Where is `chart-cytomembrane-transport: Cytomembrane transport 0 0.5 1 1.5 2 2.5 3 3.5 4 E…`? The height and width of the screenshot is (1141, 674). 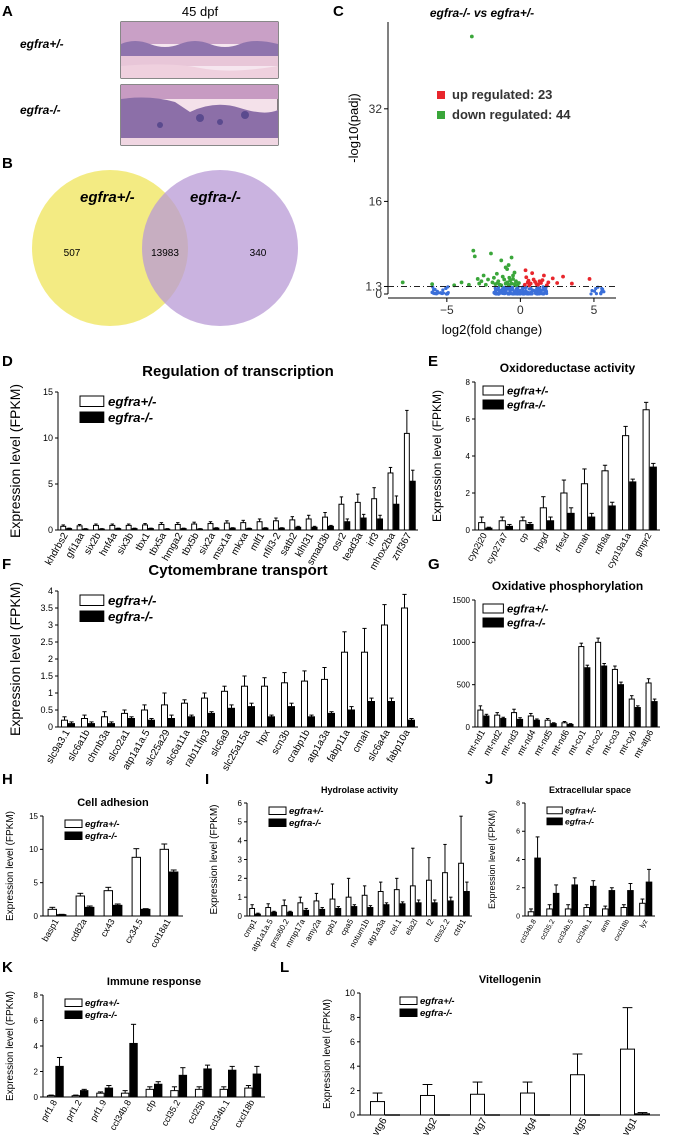 chart-cytomembrane-transport: Cytomembrane transport 0 0.5 1 1.5 2 2.5 3 3.5 4 E… is located at coordinates (212, 667).